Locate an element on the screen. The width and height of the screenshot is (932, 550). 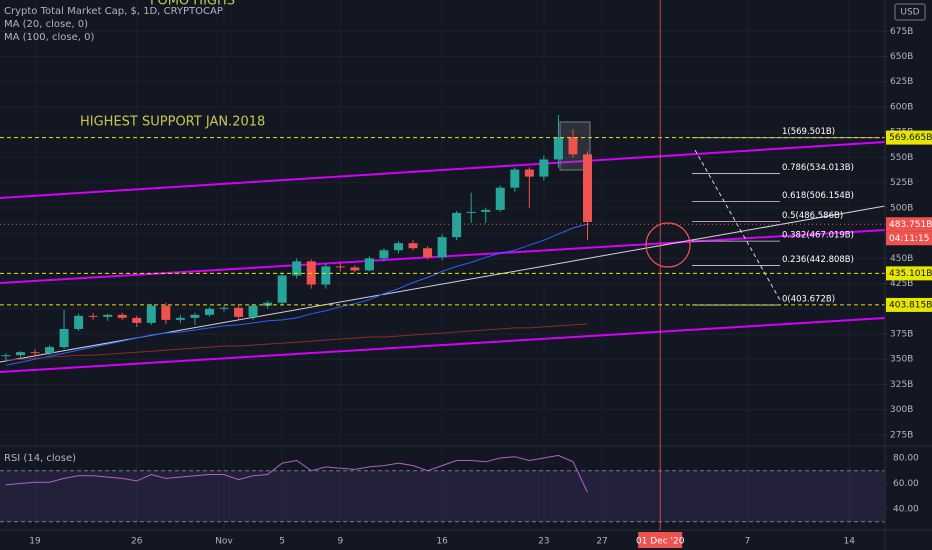
x-tick-label: 23 is located at coordinates (543, 542).